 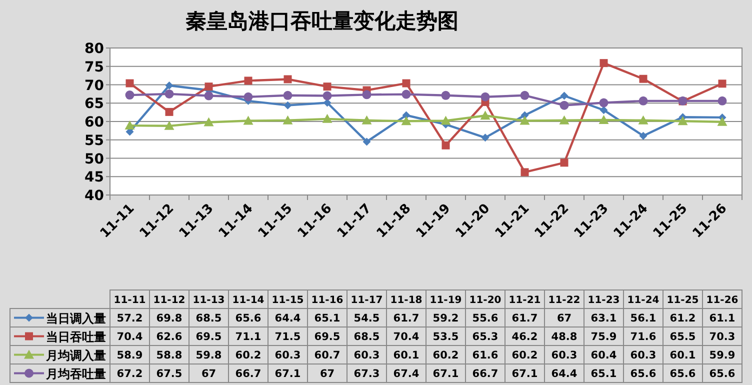 I want to click on data-label: 61.1, so click(x=722, y=318).